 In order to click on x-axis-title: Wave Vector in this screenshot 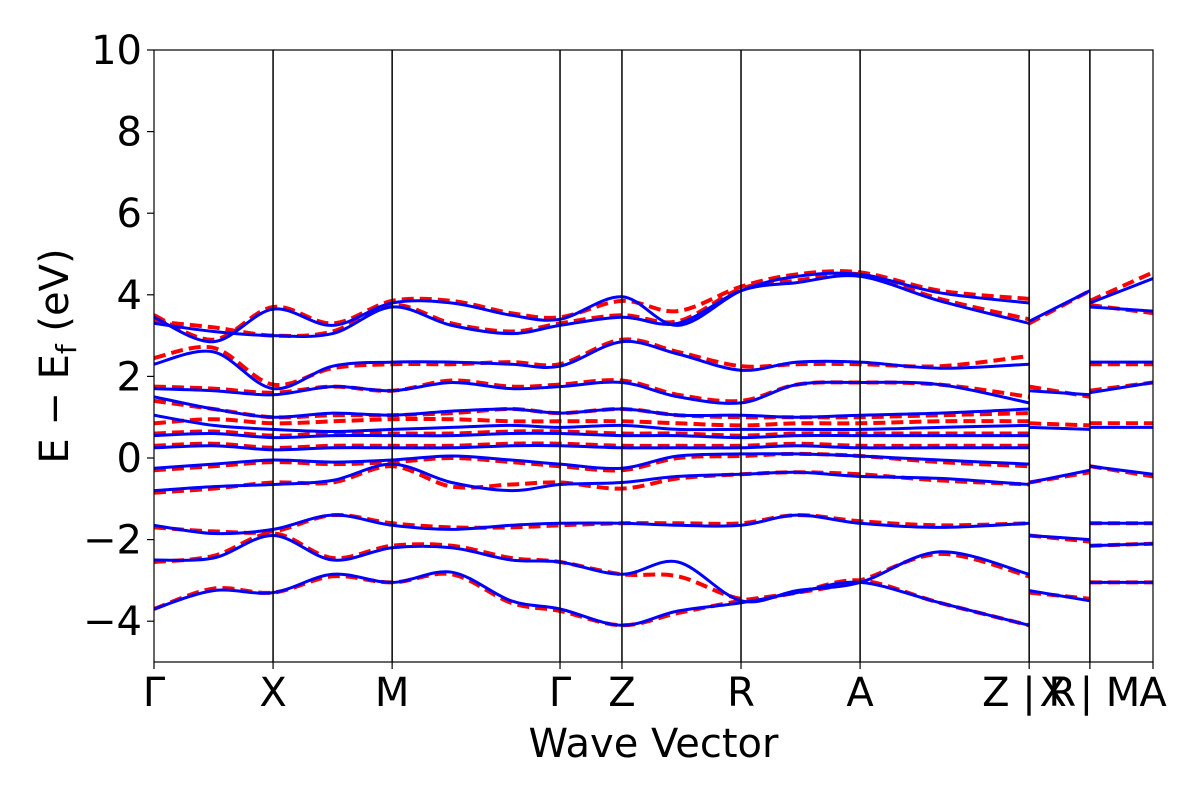, I will do `click(654, 744)`.